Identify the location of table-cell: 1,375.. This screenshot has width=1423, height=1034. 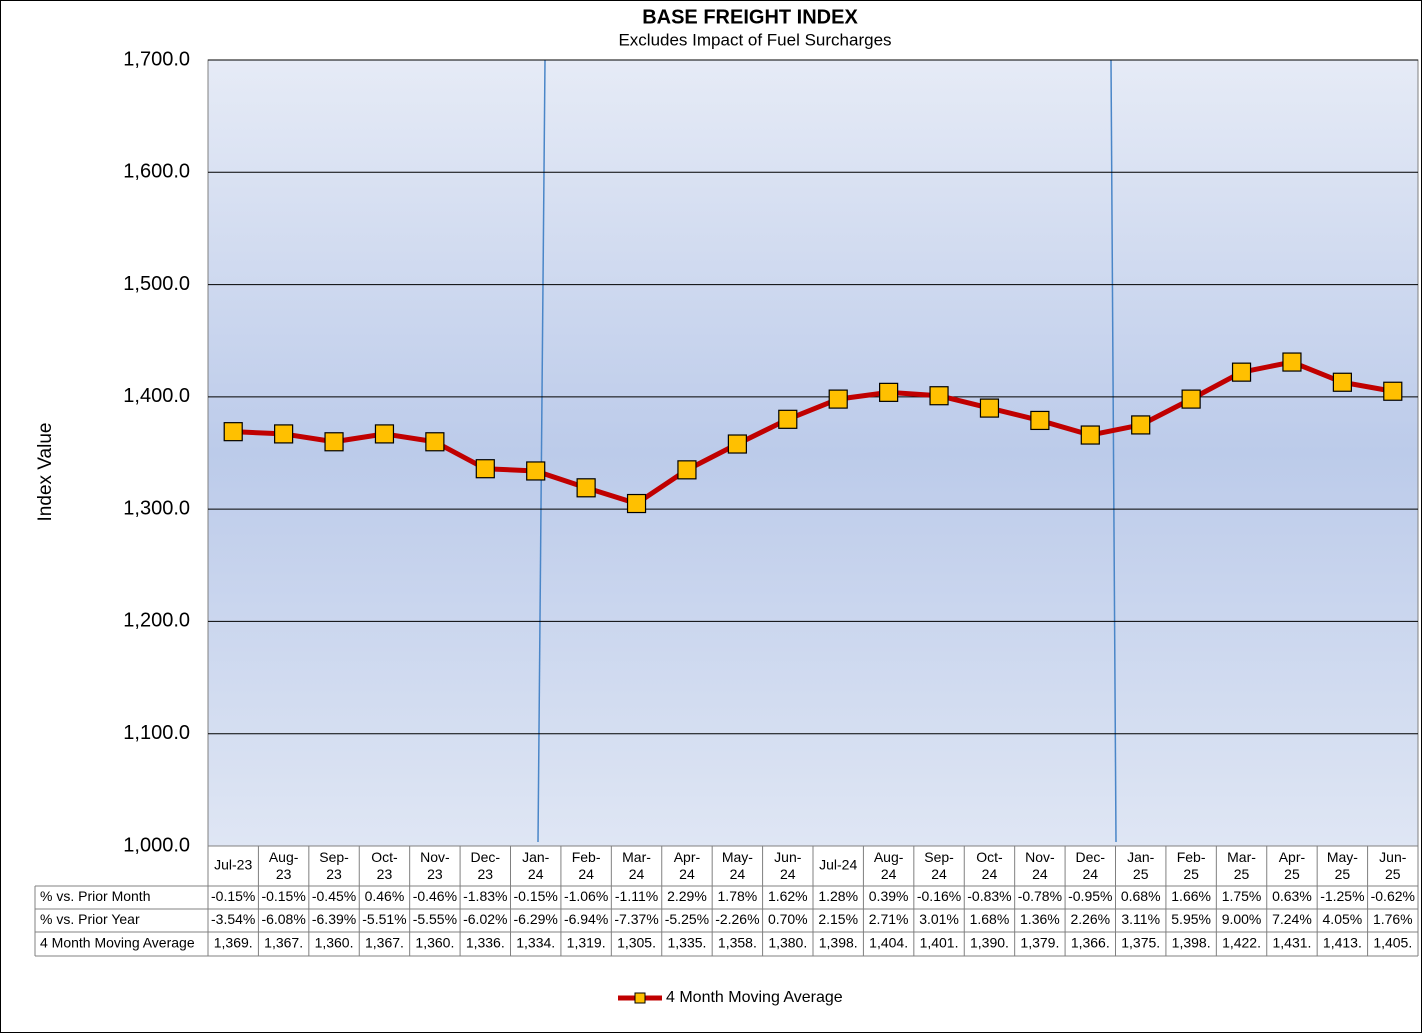
(1140, 943).